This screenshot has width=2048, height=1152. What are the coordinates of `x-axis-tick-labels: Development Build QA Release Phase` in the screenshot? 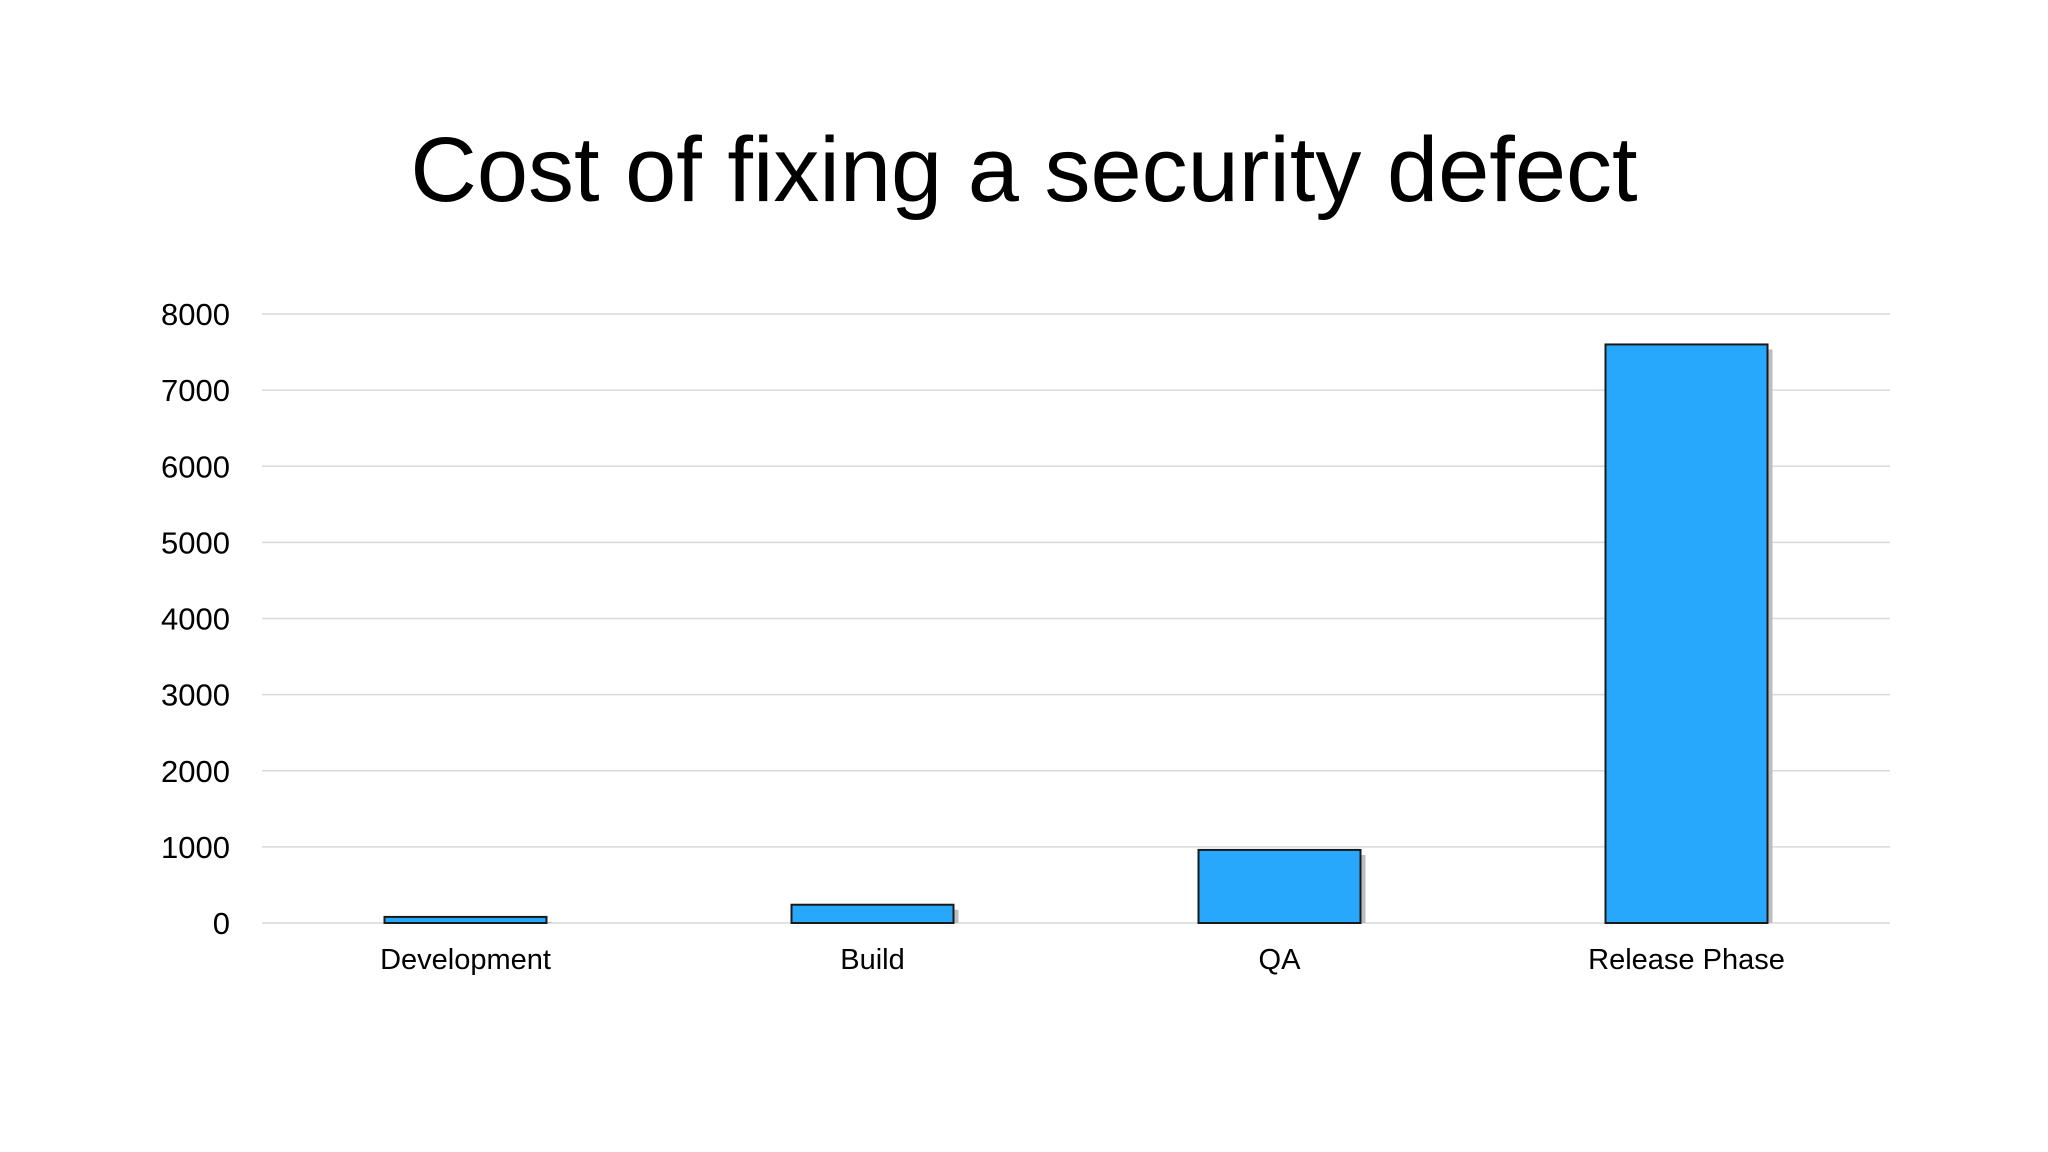 It's located at (1082, 960).